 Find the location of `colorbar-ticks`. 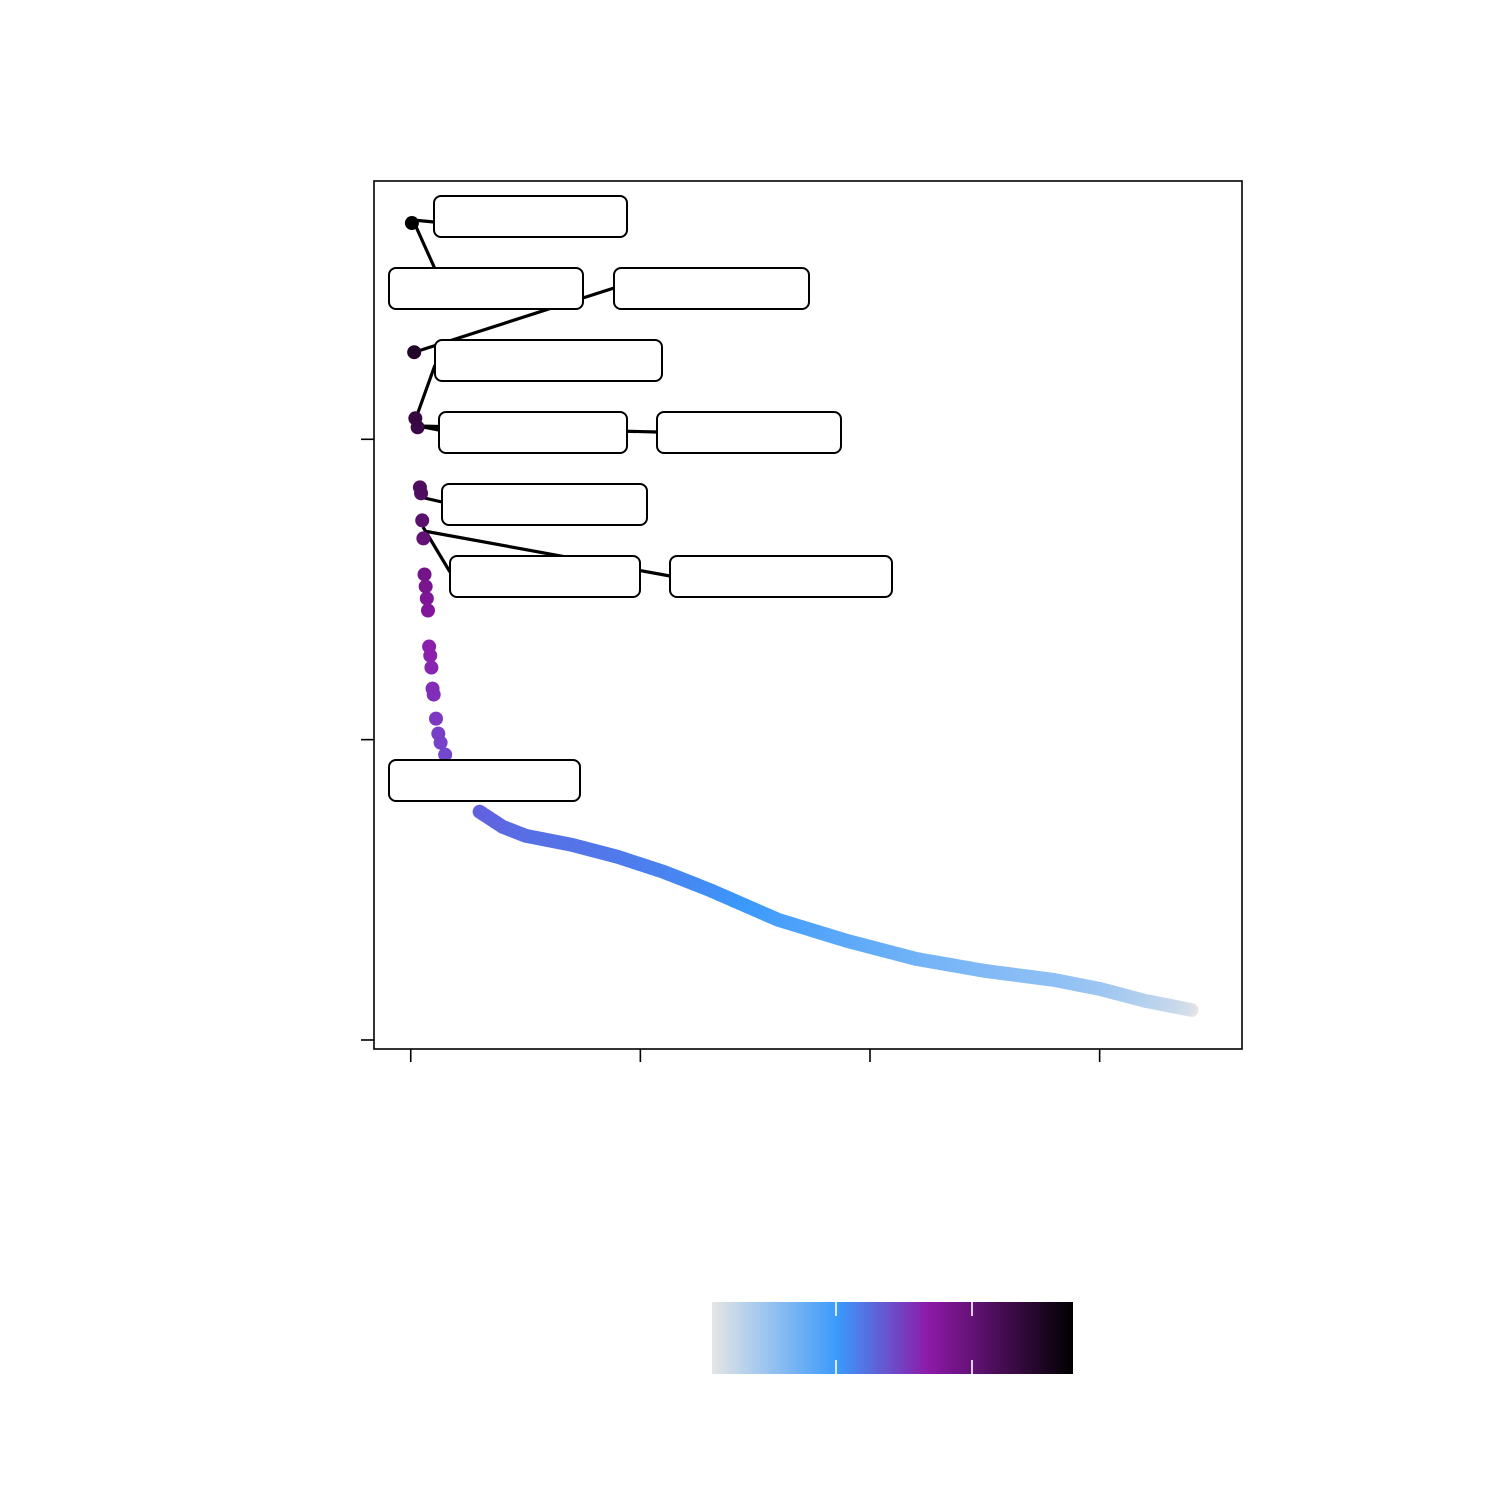

colorbar-ticks is located at coordinates (904, 1338).